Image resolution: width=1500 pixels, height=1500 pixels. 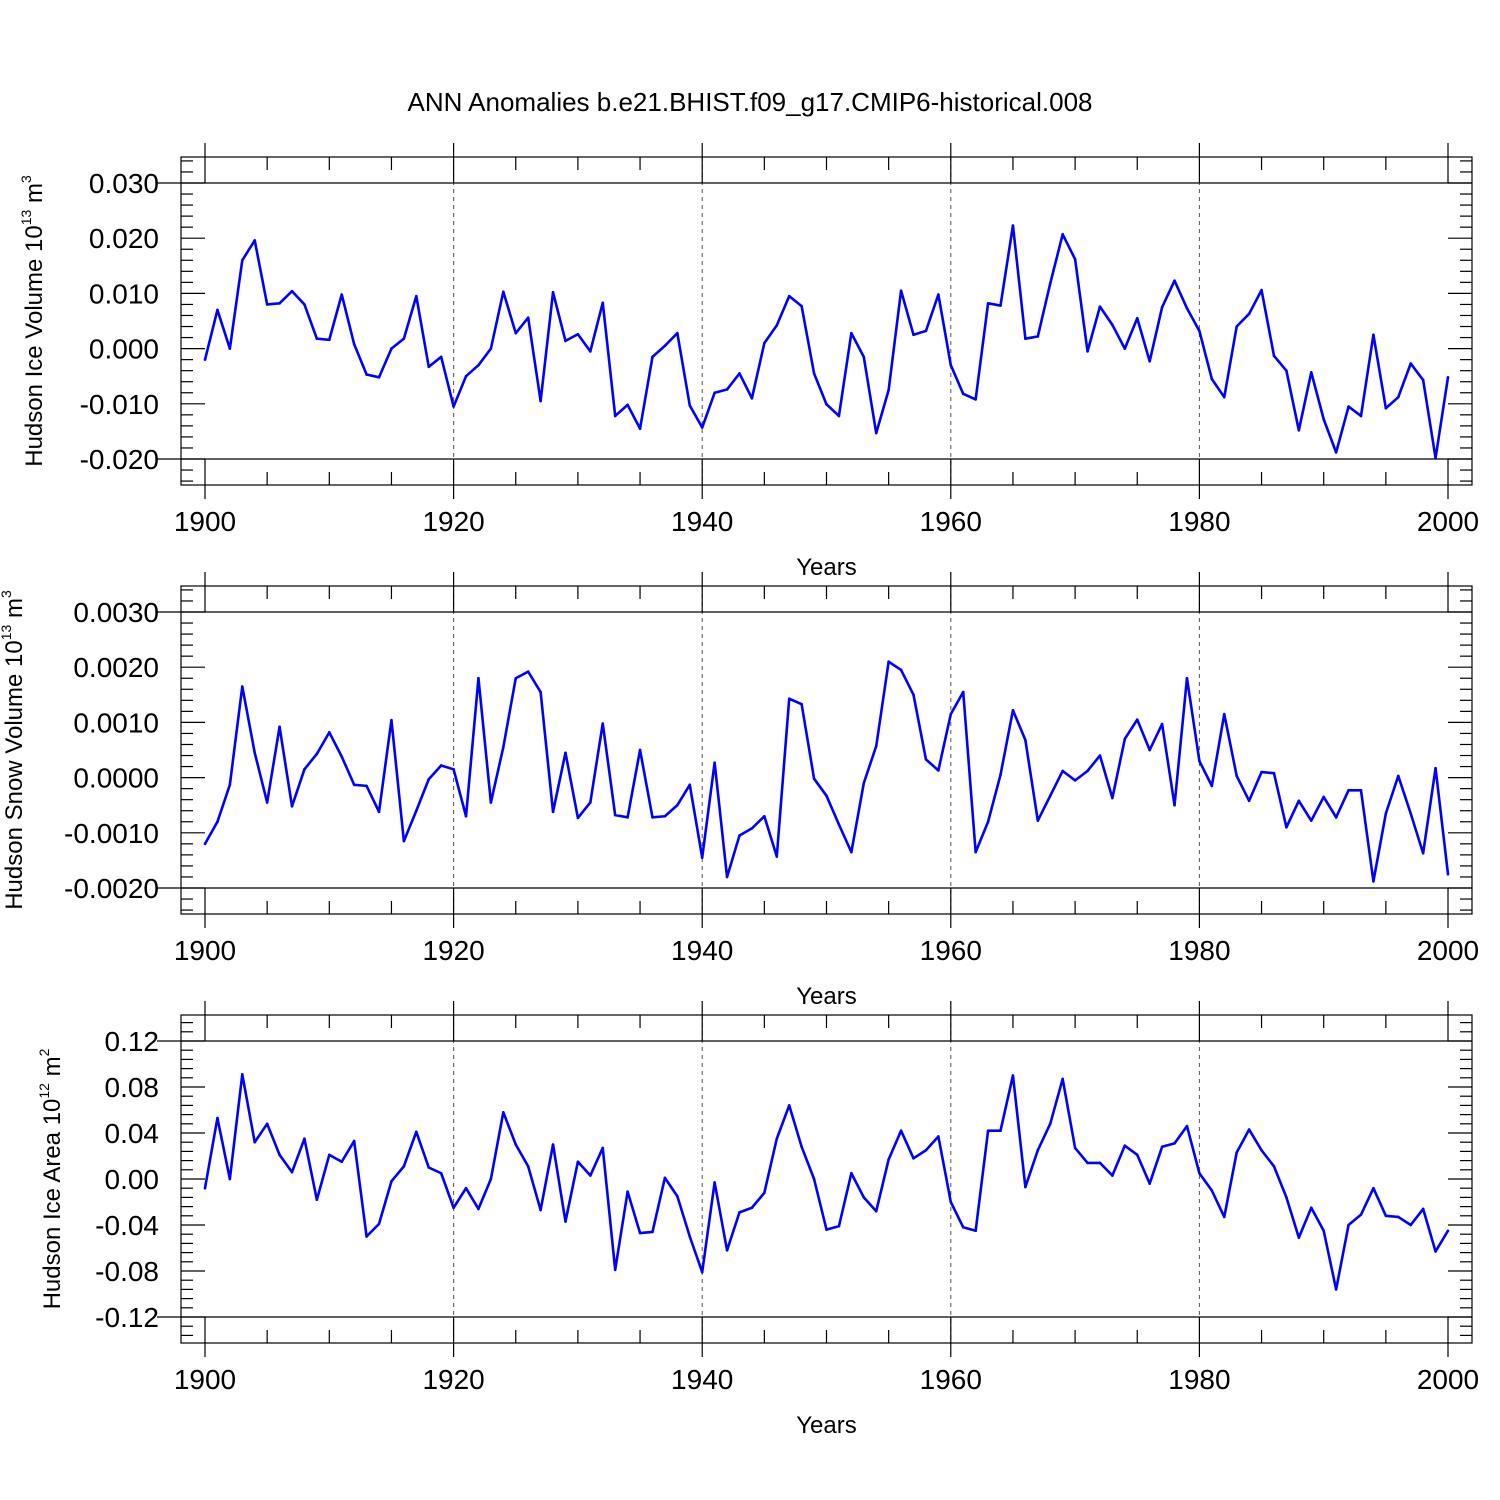 What do you see at coordinates (702, 1379) in the screenshot?
I see `x-tick-label: 1940` at bounding box center [702, 1379].